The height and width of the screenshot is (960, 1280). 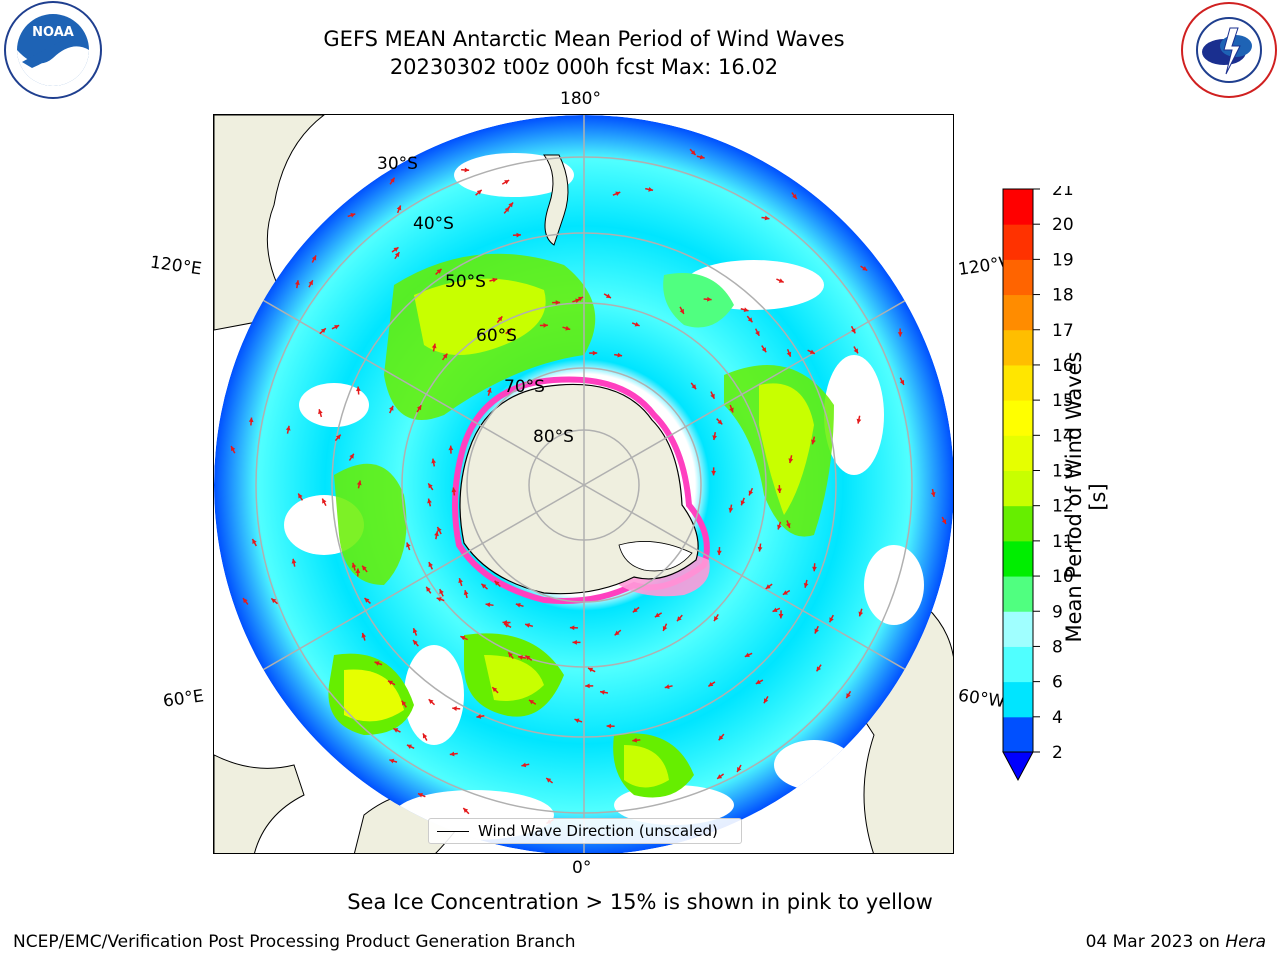 What do you see at coordinates (1063, 366) in the screenshot?
I see `colorbar-tick-label: 16` at bounding box center [1063, 366].